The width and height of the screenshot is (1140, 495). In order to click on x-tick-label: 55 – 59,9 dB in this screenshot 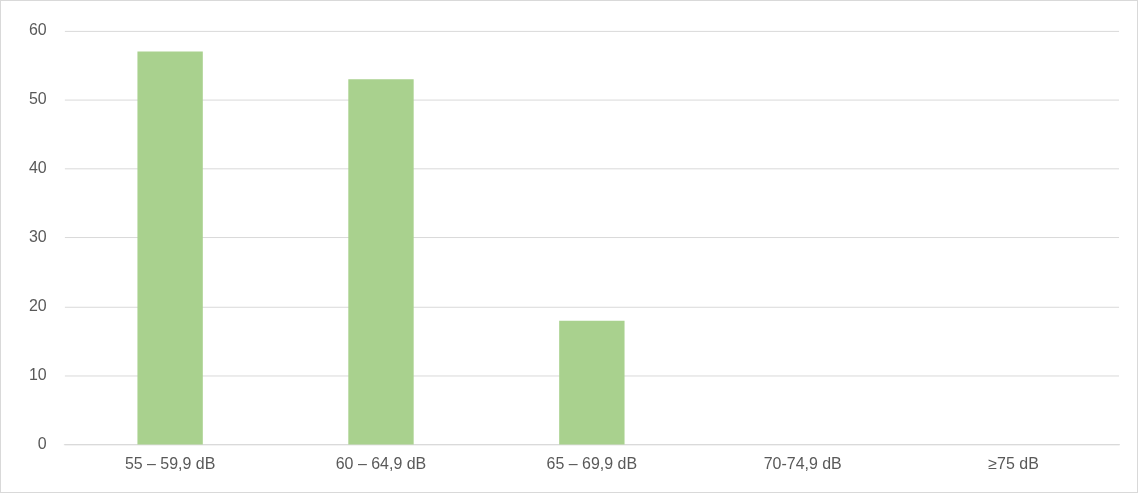, I will do `click(170, 463)`.